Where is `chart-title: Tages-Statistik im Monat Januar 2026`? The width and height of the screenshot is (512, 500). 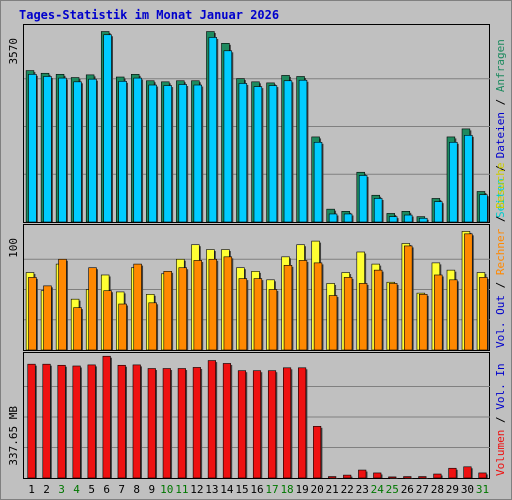
chart-title: Tages-Statistik im Monat Januar 2026 is located at coordinates (149, 15).